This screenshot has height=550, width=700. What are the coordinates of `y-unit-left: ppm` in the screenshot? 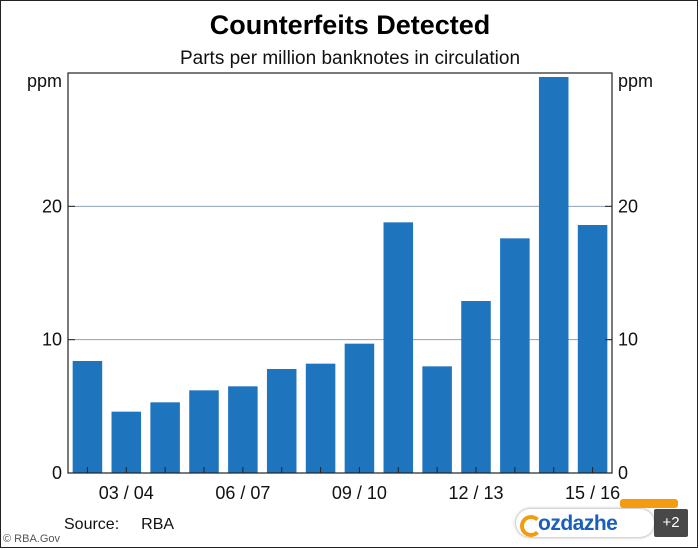 It's located at (44, 81).